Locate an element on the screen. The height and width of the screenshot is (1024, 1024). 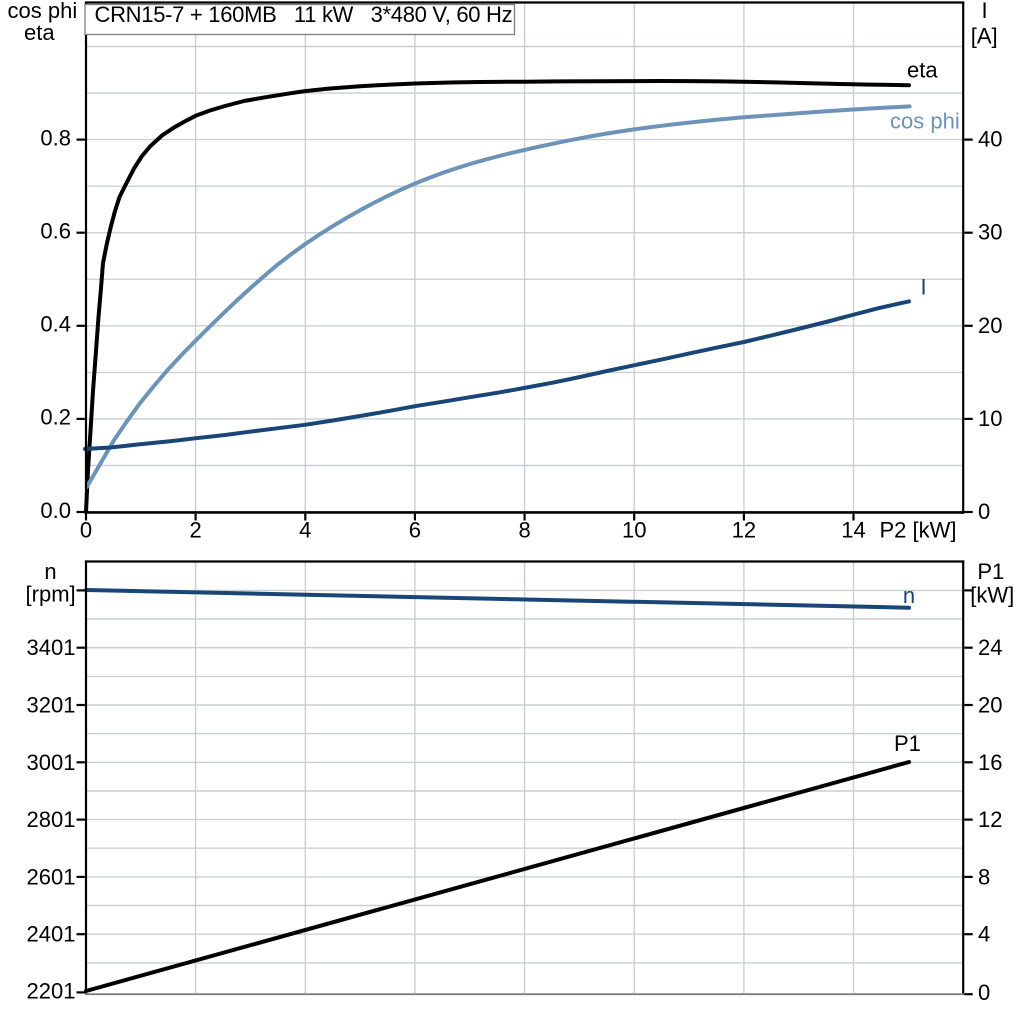
svg-text: [kW] is located at coordinates (992, 594).